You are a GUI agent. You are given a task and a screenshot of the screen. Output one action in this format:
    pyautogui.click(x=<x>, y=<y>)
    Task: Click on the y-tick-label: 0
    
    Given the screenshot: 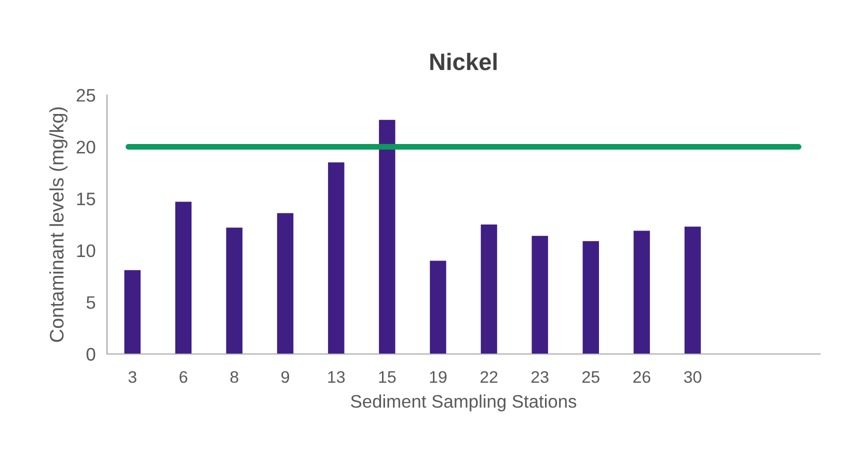 What is the action you would take?
    pyautogui.click(x=91, y=354)
    